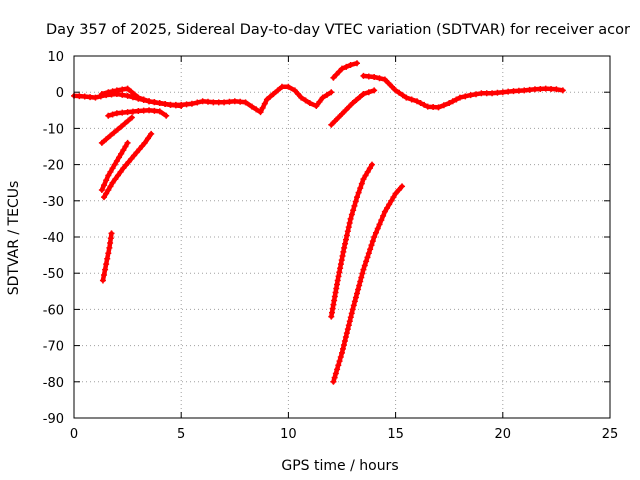 The image size is (640, 480). What do you see at coordinates (53, 310) in the screenshot?
I see `y-tick-label: -60` at bounding box center [53, 310].